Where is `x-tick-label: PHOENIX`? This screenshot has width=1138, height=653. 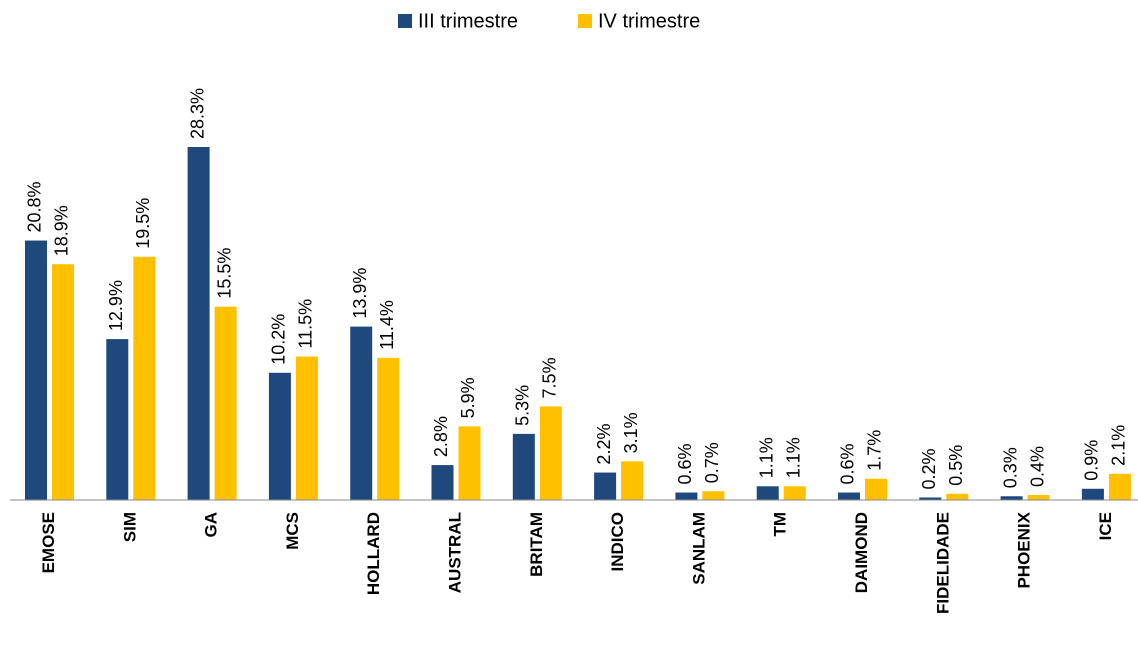
x-tick-label: PHOENIX is located at coordinates (1024, 549).